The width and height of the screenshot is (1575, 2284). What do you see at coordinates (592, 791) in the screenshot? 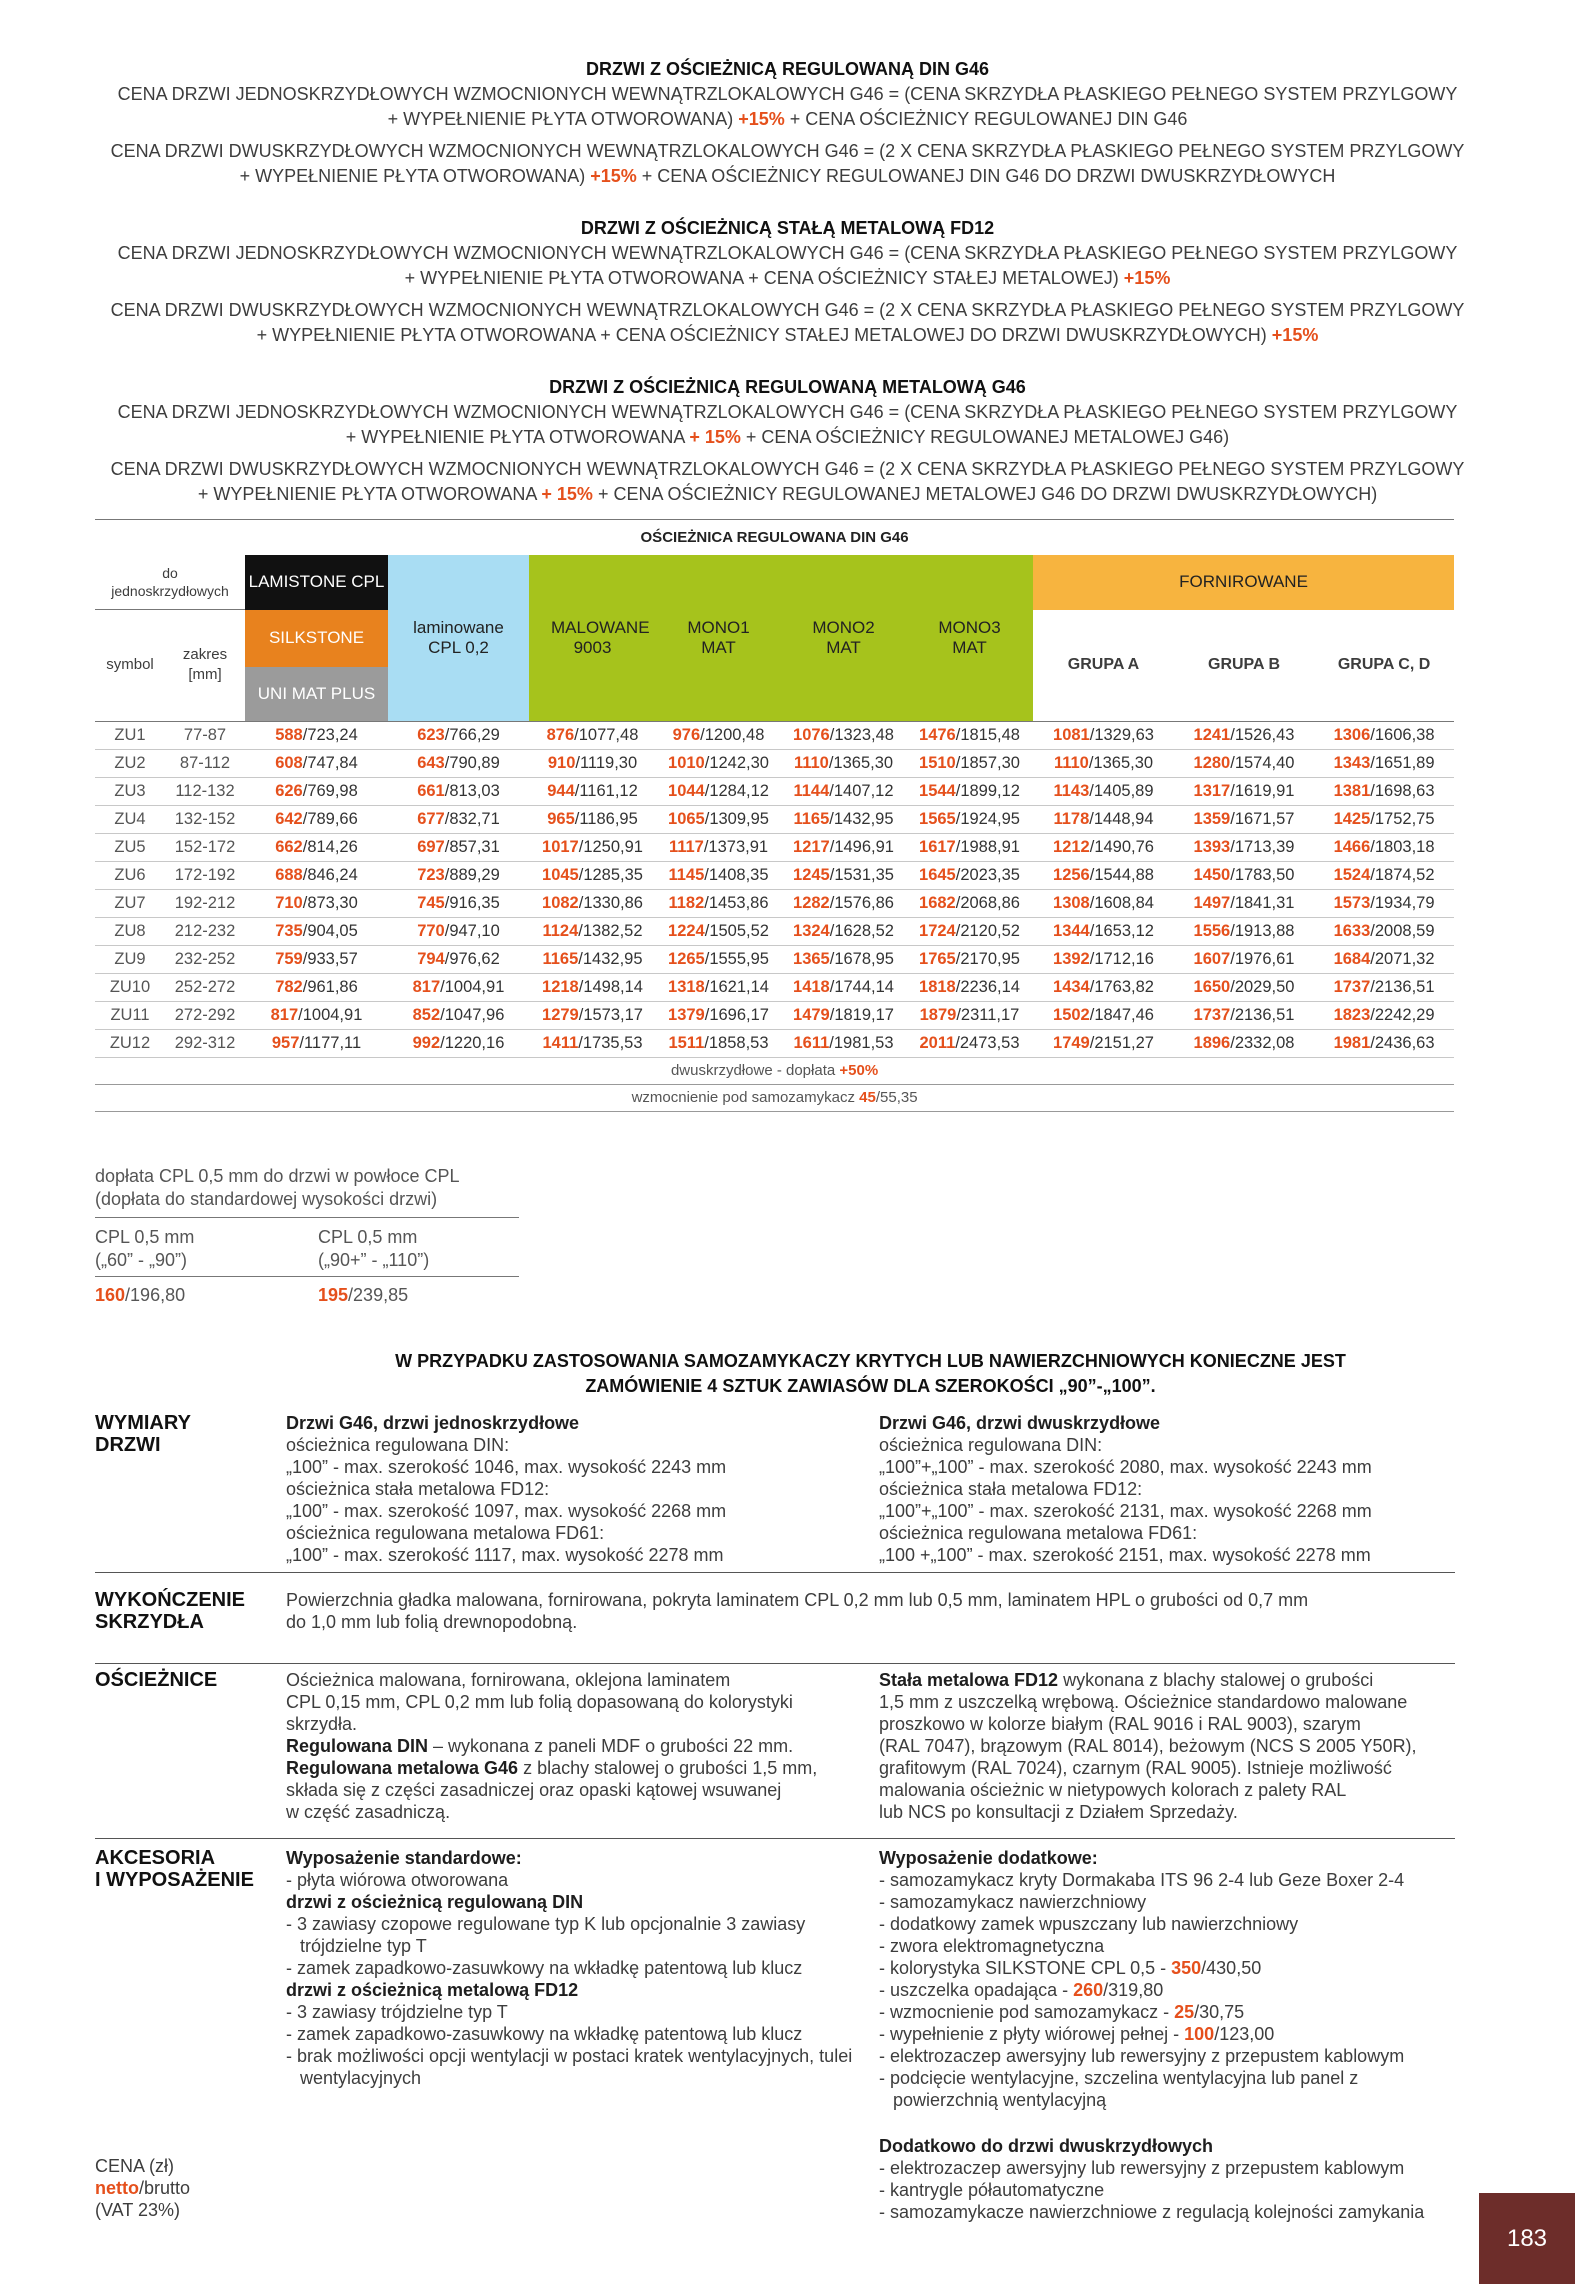
I see `price-cell: 944/1161,12` at bounding box center [592, 791].